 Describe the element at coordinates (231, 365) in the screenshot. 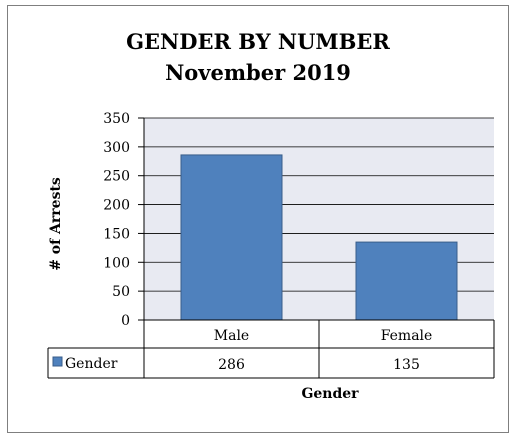

I see `data-label: 286` at that location.